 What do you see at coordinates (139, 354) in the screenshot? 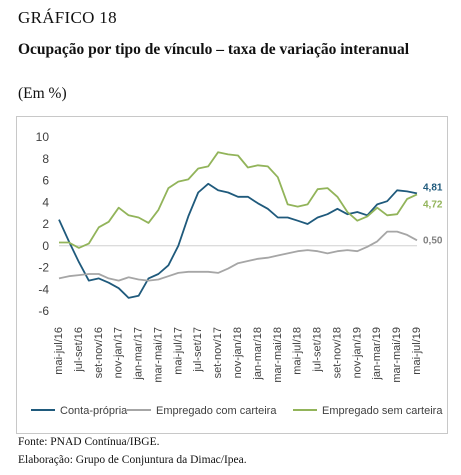
I see `x-tick-label: jan-mar/17` at bounding box center [139, 354].